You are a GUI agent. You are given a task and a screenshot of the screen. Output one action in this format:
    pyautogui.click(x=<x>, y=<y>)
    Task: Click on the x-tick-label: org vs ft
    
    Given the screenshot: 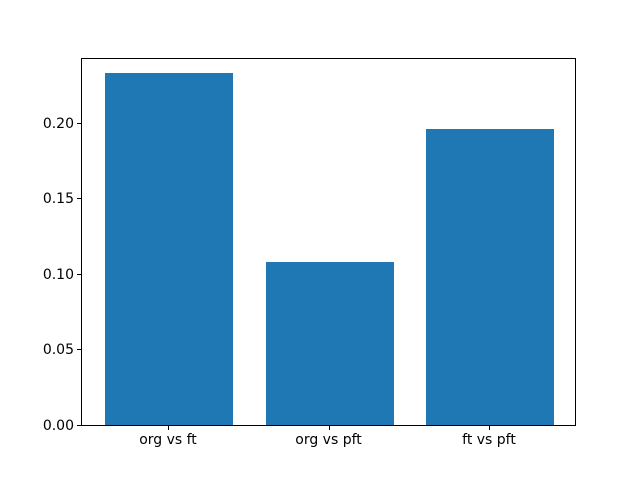 What is the action you would take?
    pyautogui.click(x=168, y=440)
    